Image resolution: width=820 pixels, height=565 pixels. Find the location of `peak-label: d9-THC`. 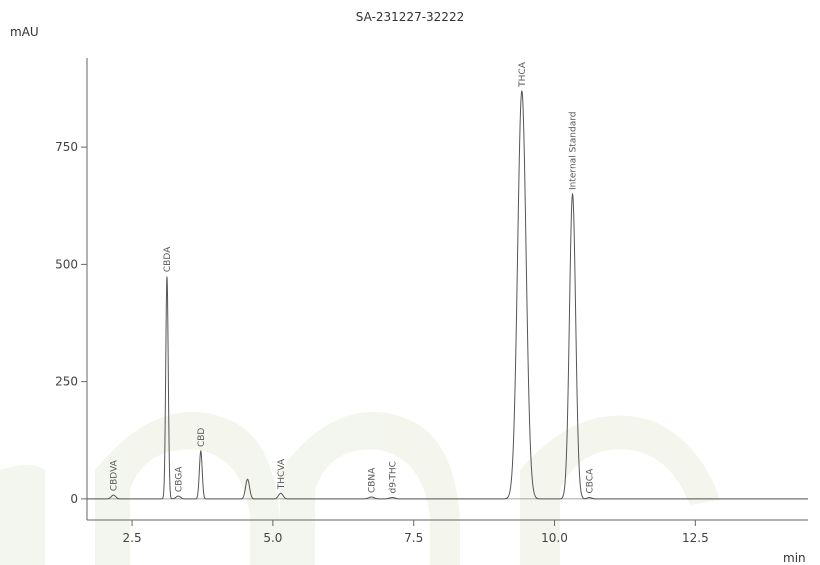

peak-label: d9-THC is located at coordinates (393, 477).